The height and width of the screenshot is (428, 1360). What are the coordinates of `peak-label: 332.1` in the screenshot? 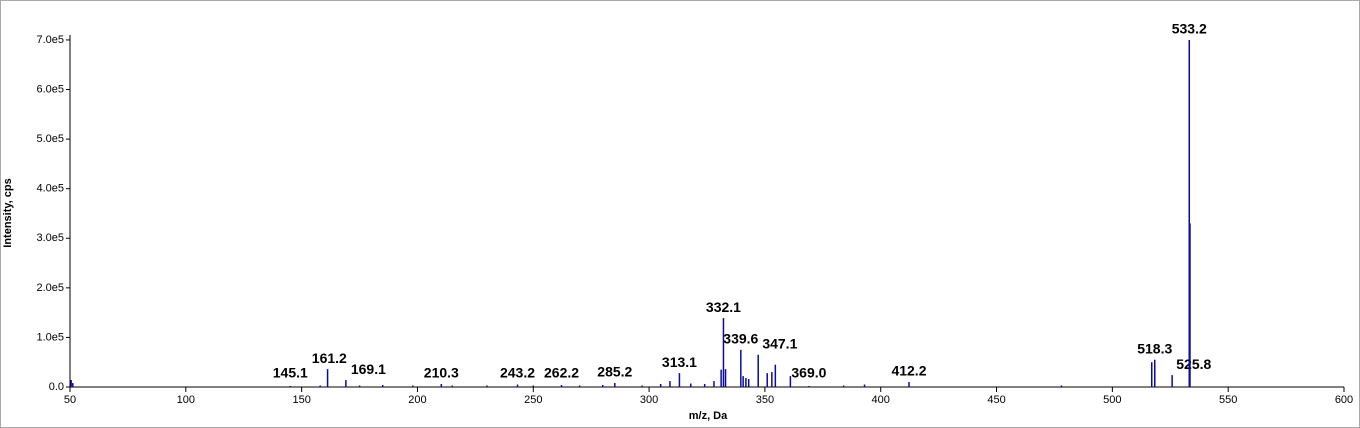 It's located at (723, 307).